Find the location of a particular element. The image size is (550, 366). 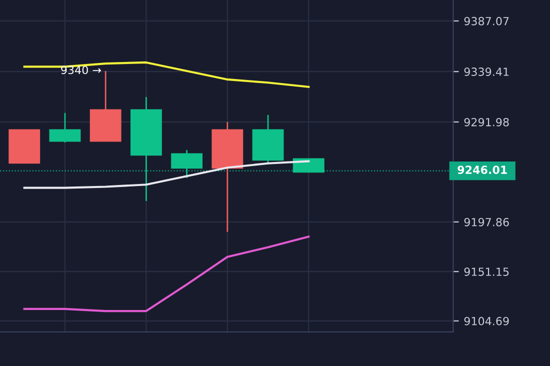

y-tick-label: 9387.07 is located at coordinates (486, 21).